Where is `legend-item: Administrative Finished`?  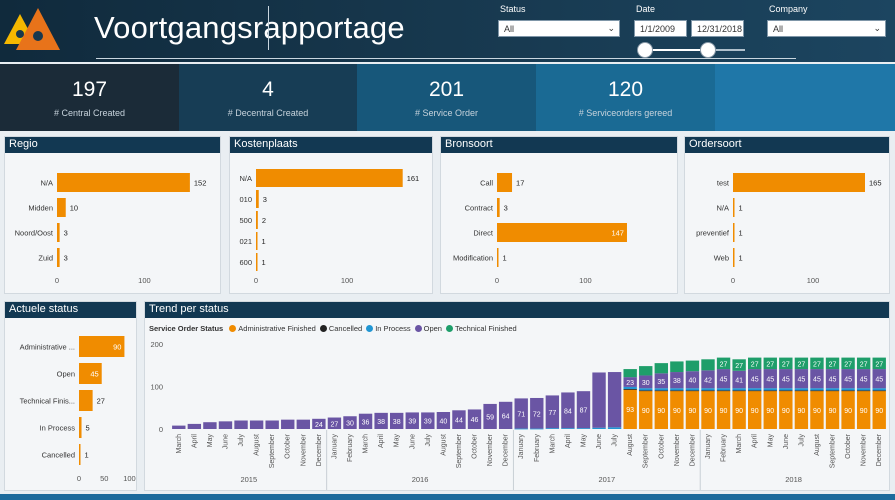 legend-item: Administrative Finished is located at coordinates (277, 328).